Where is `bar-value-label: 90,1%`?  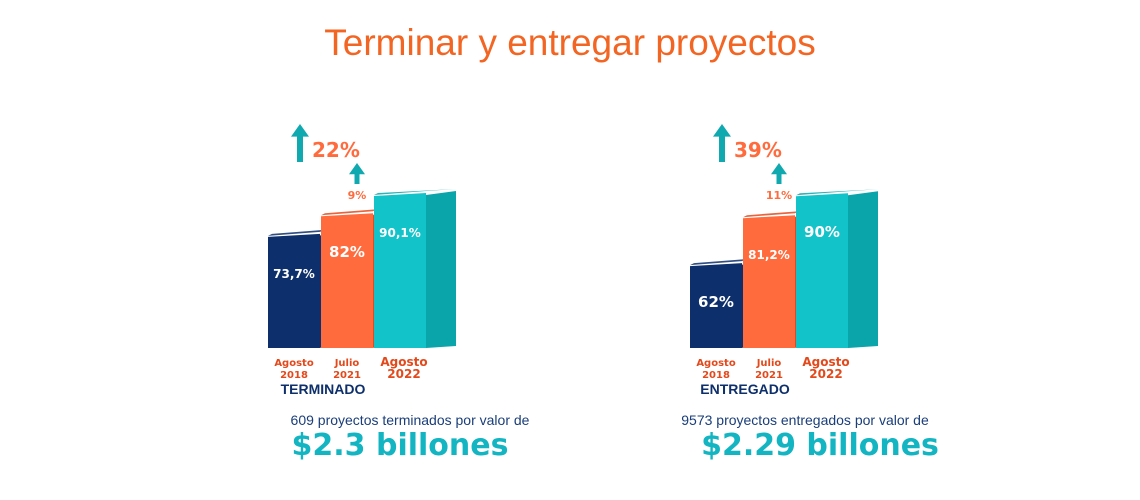
bar-value-label: 90,1% is located at coordinates (400, 233).